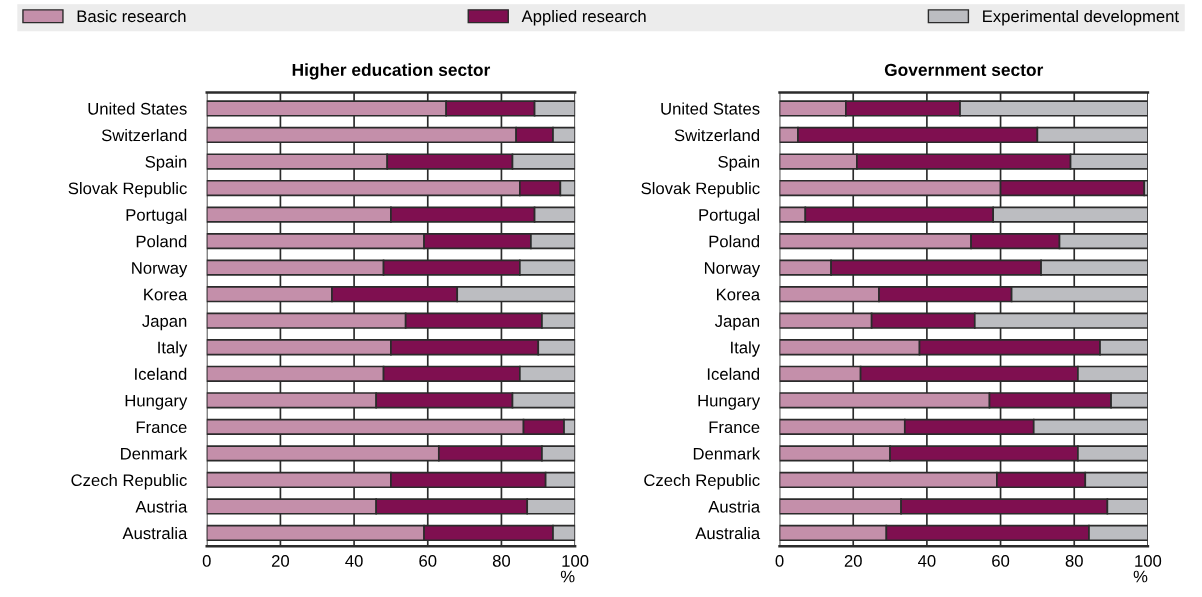  What do you see at coordinates (391, 71) in the screenshot?
I see `chart-title: Higher education sector` at bounding box center [391, 71].